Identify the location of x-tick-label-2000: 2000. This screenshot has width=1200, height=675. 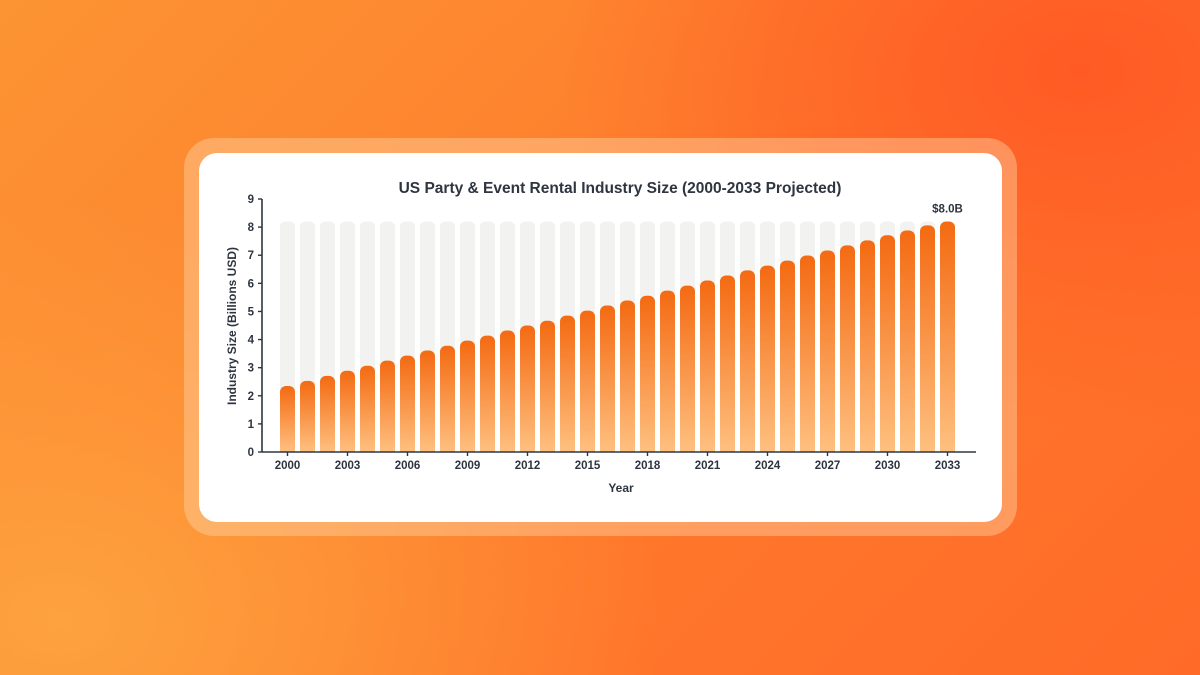
(288, 466).